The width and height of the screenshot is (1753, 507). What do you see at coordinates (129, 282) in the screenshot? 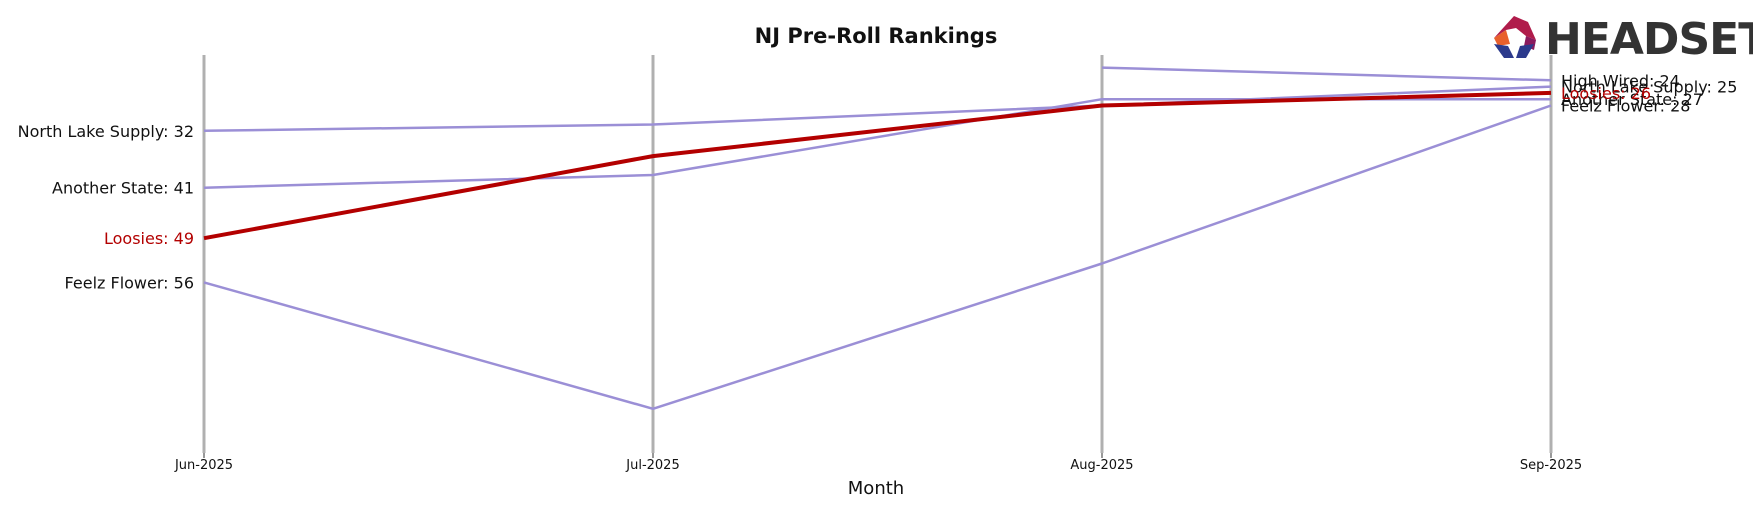
I see `label-start-feelz-flower: Feelz Flower: 56` at bounding box center [129, 282].